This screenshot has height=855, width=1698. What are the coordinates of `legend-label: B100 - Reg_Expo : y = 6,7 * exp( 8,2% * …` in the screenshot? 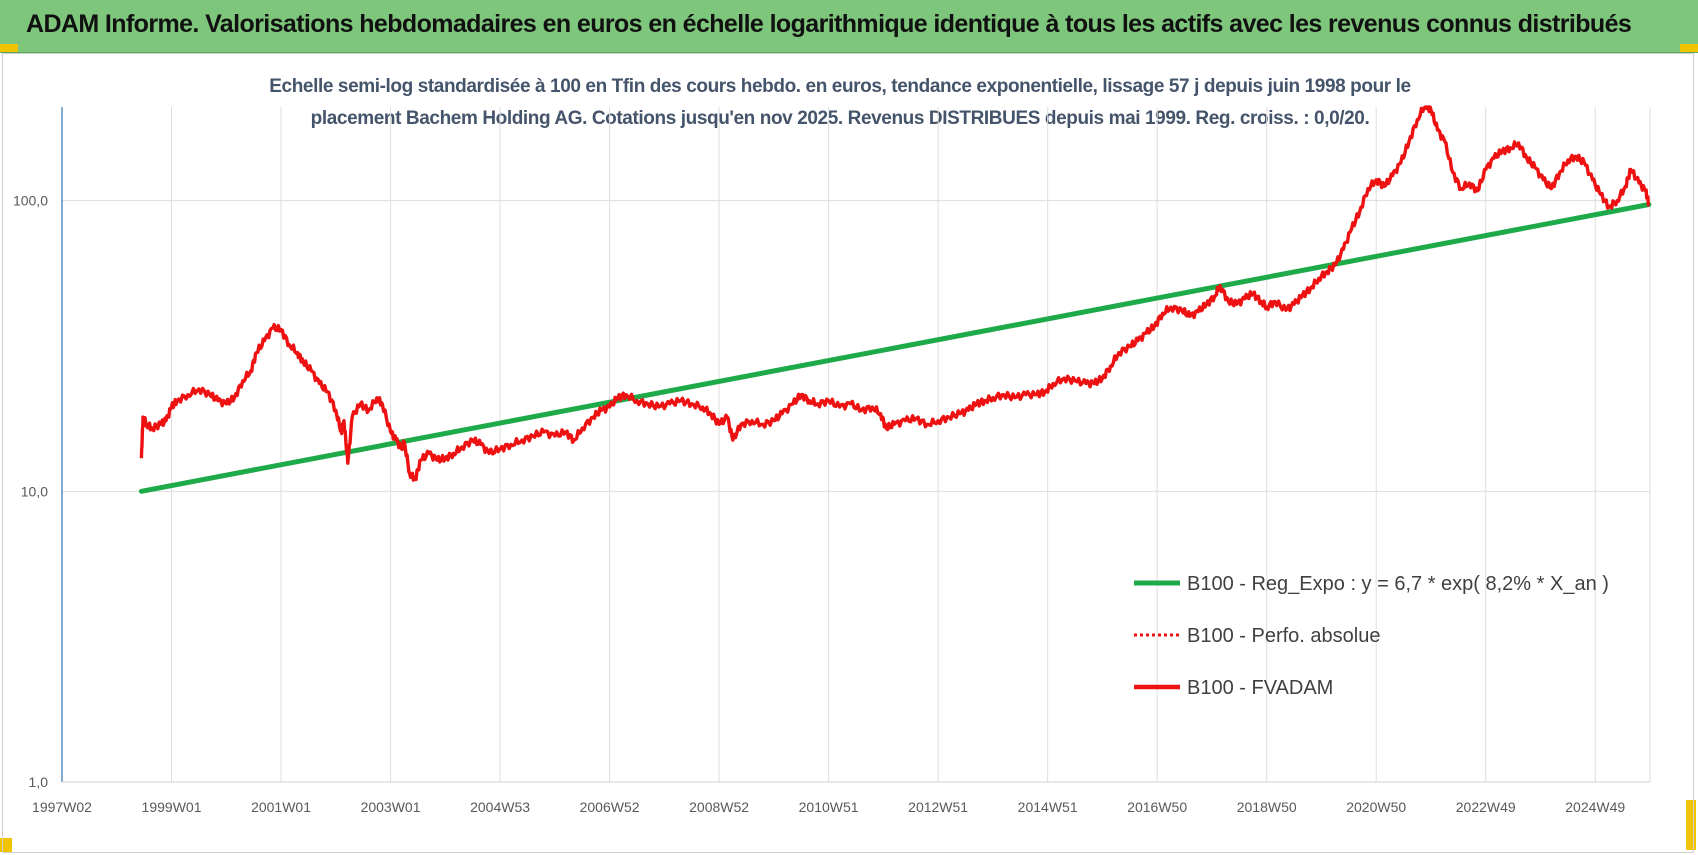 It's located at (1398, 584).